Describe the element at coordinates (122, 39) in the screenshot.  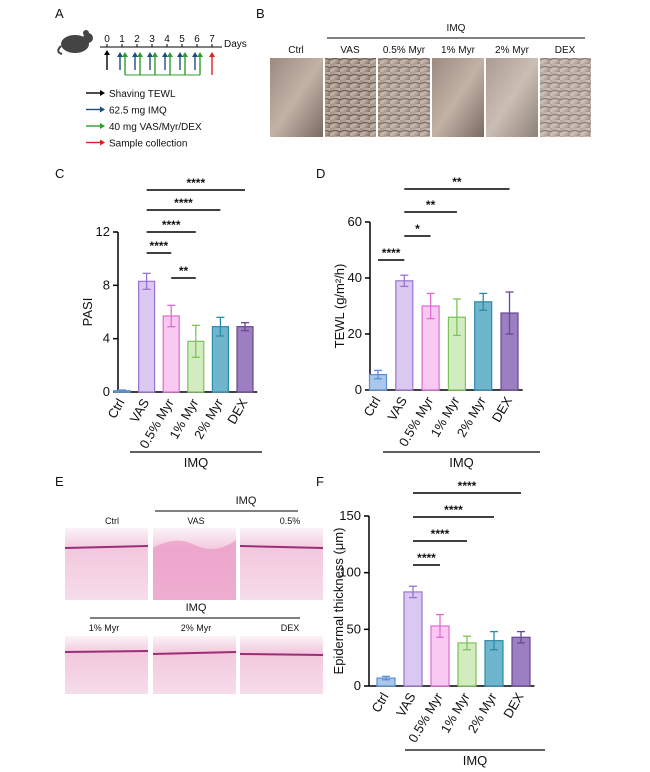
I see `day-label: 1` at that location.